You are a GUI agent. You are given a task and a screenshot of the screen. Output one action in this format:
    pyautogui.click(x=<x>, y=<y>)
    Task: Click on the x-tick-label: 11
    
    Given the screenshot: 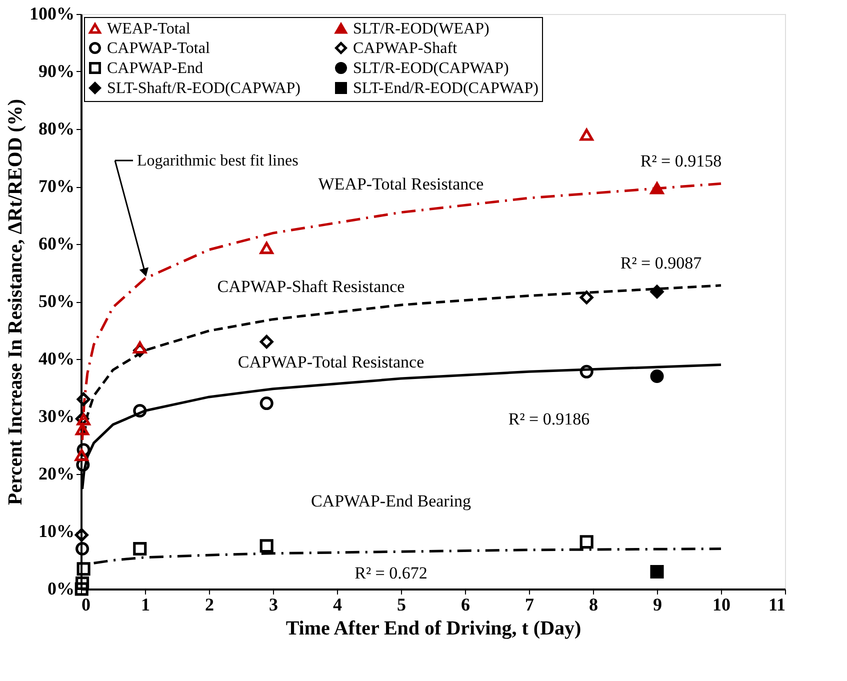 What is the action you would take?
    pyautogui.click(x=777, y=604)
    